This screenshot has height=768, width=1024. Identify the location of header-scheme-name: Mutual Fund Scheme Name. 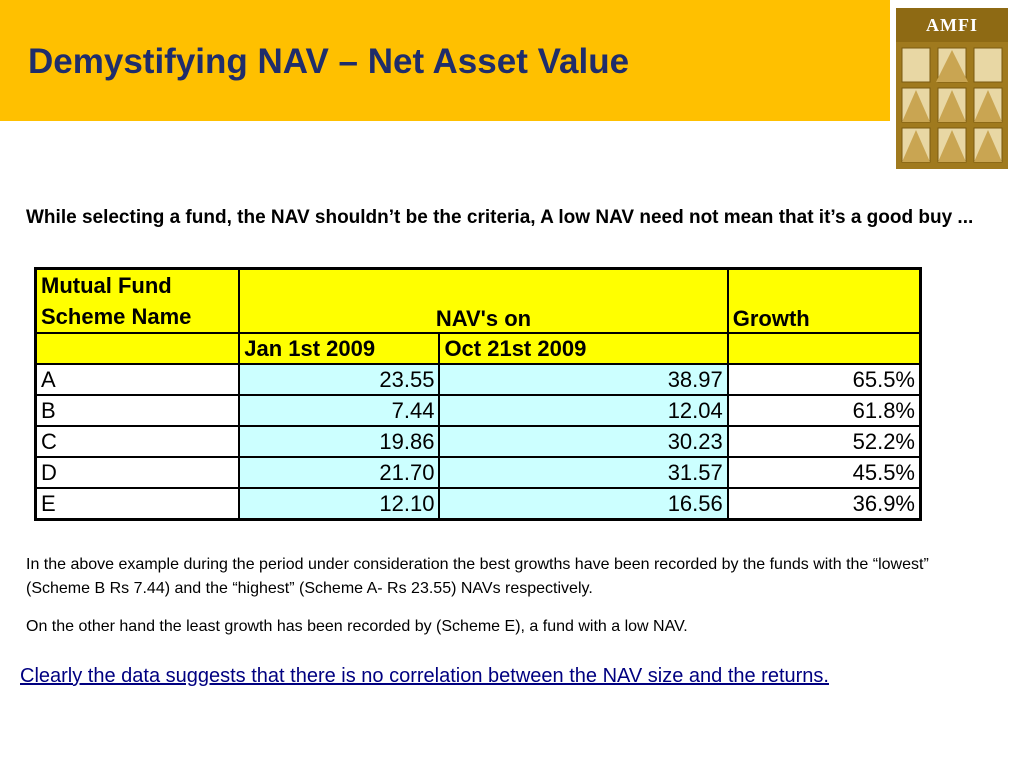
(137, 300).